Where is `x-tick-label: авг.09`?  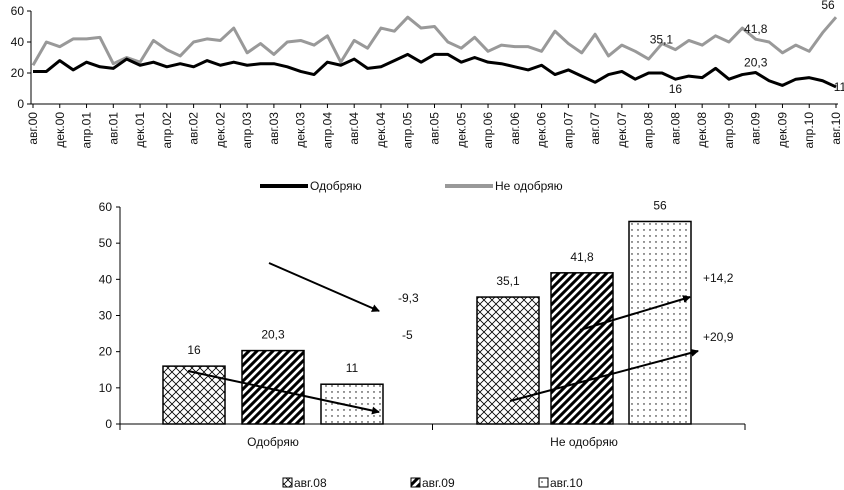 x-tick-label: авг.09 is located at coordinates (756, 128).